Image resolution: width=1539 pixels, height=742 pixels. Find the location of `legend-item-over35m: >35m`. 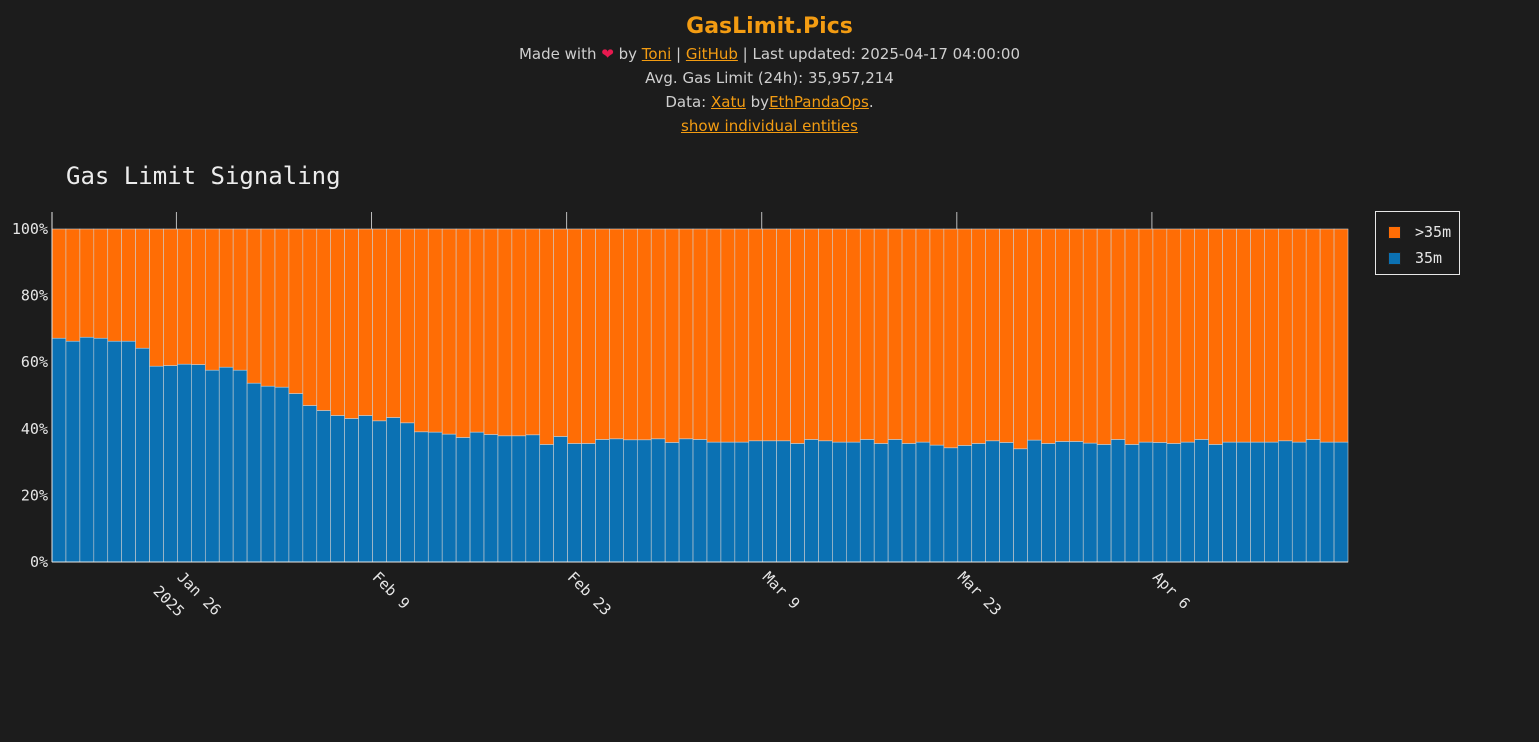

legend-item-over35m: >35m is located at coordinates (1419, 232).